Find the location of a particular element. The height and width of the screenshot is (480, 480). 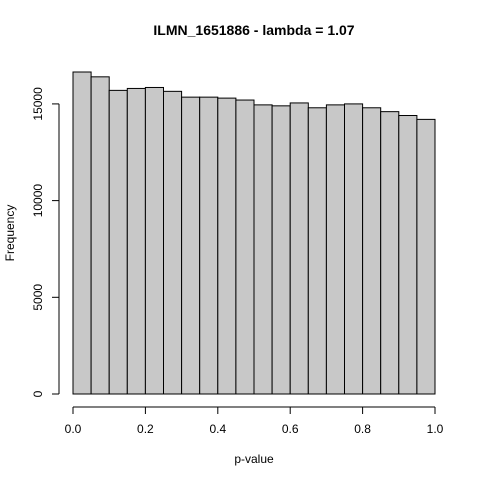

x-tick-label-0: 0.0 is located at coordinates (73, 429).